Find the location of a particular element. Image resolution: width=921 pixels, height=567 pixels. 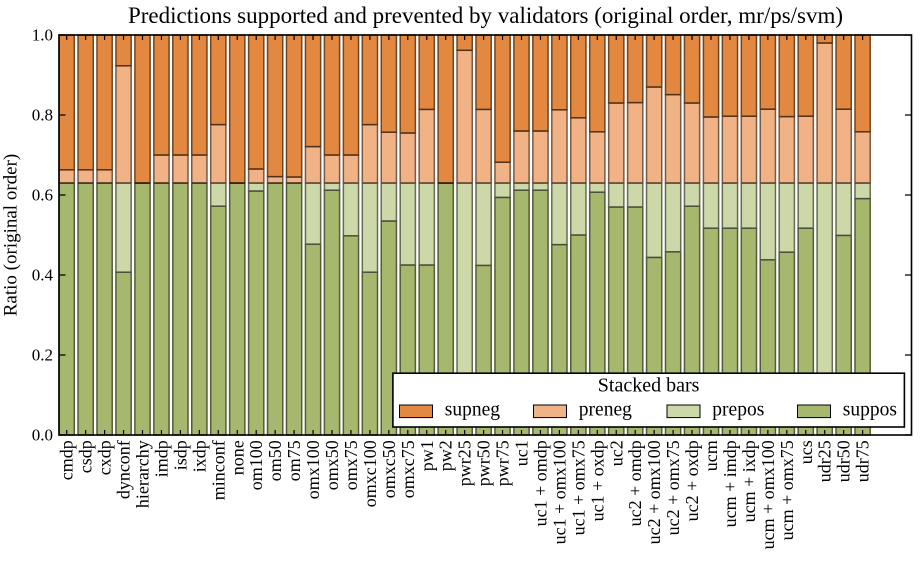

svg-text: ucm + omx75 is located at coordinates (787, 490).